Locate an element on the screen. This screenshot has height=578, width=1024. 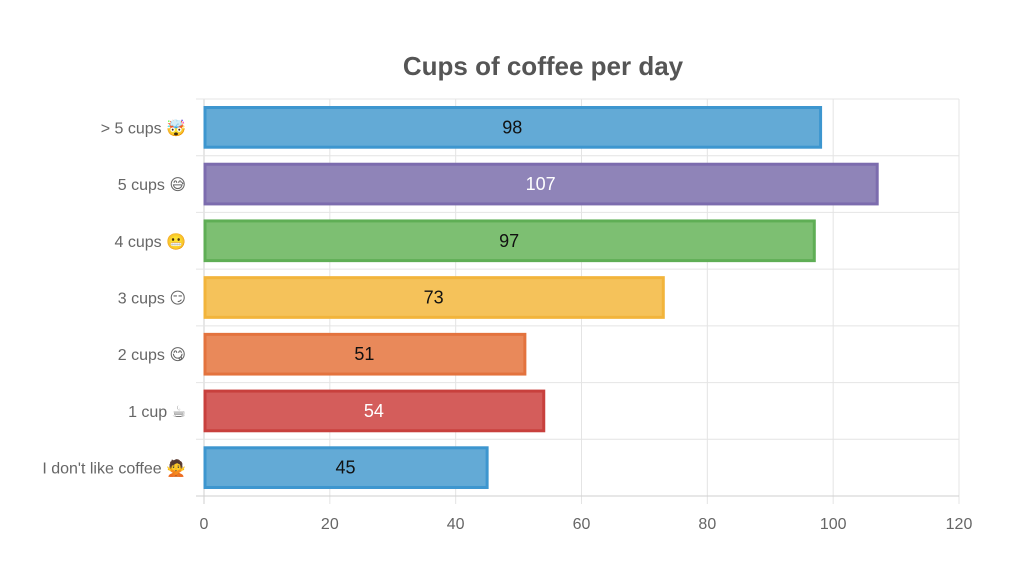
category-label: I don't like coffee 🙅 is located at coordinates (114, 468).